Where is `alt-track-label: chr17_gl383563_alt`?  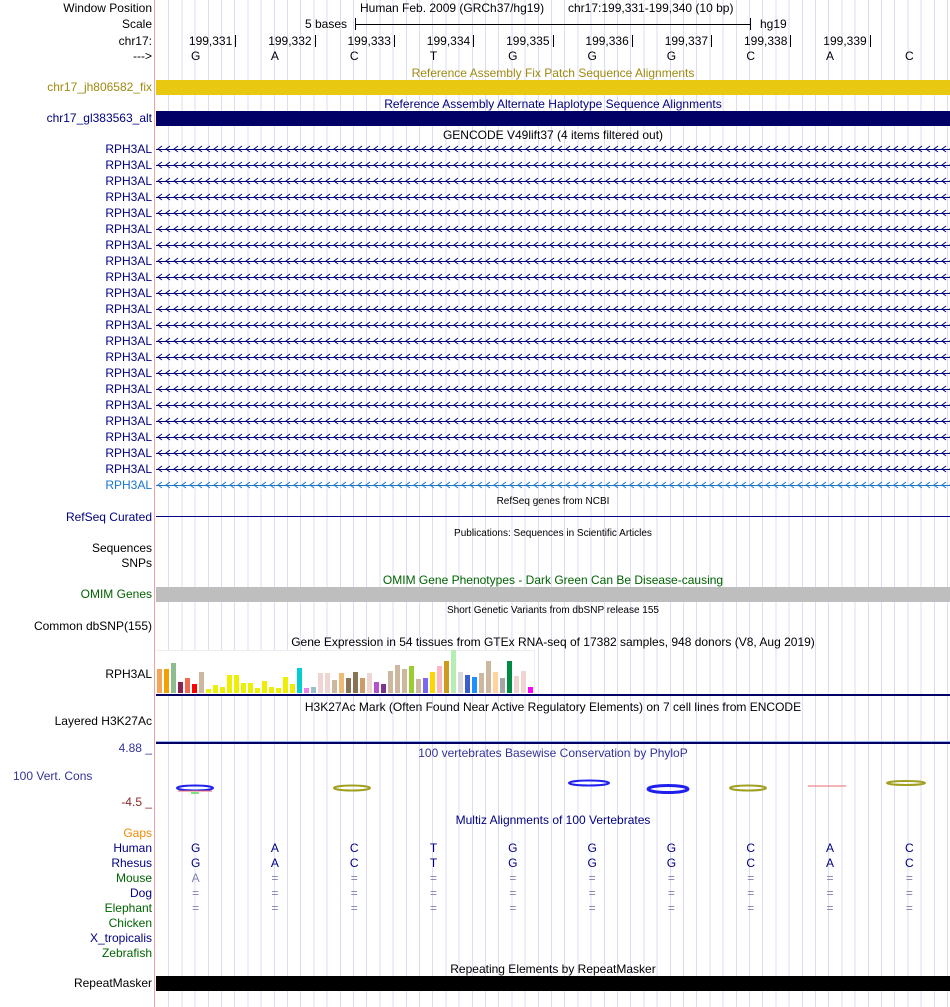
alt-track-label: chr17_gl383563_alt is located at coordinates (99, 118).